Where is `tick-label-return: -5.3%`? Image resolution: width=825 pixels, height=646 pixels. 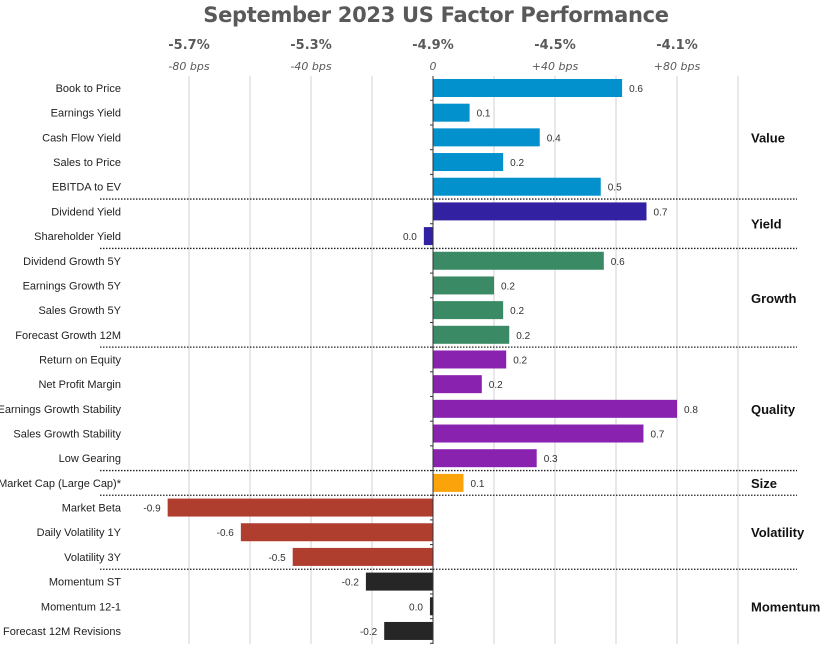
tick-label-return: -5.3% is located at coordinates (311, 45).